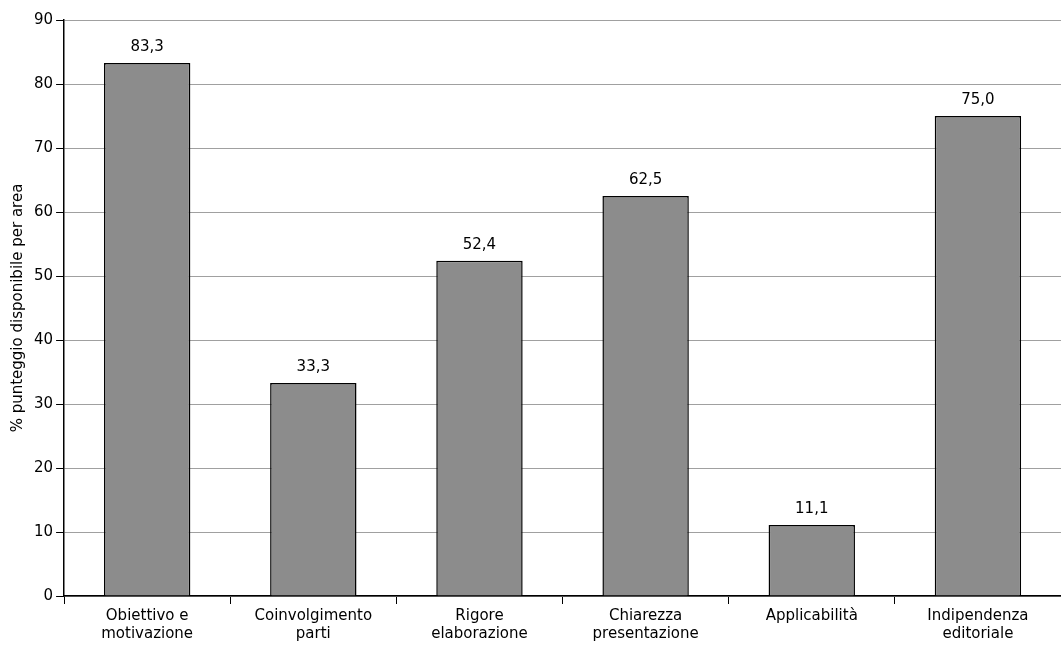  I want to click on y-tick-label: 70, so click(43, 146).